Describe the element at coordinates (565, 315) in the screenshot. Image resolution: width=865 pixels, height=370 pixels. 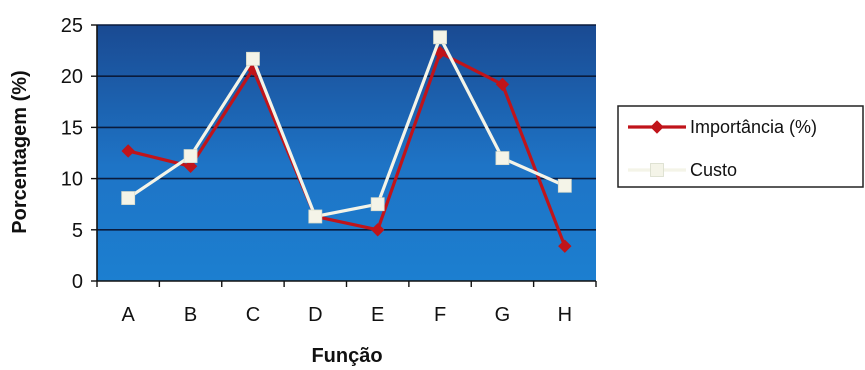
I see `x-tick-label: H` at that location.